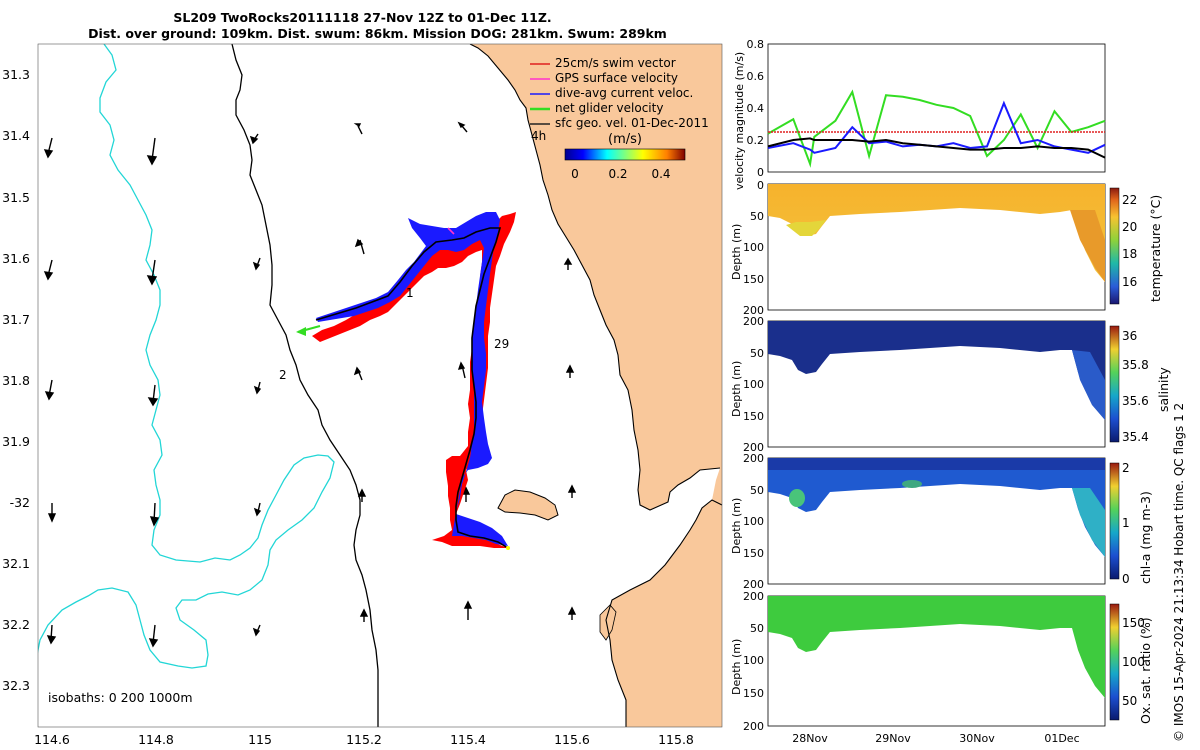 The height and width of the screenshot is (750, 1200). I want to click on velocity-series-net-glider-velocity, so click(936, 128).